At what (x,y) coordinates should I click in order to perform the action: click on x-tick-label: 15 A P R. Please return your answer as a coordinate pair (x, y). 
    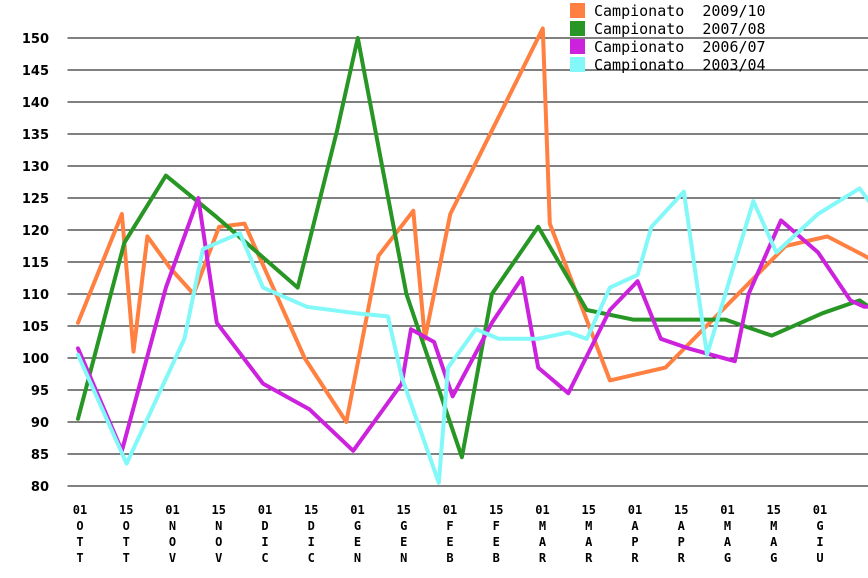
    Looking at the image, I should click on (681, 534).